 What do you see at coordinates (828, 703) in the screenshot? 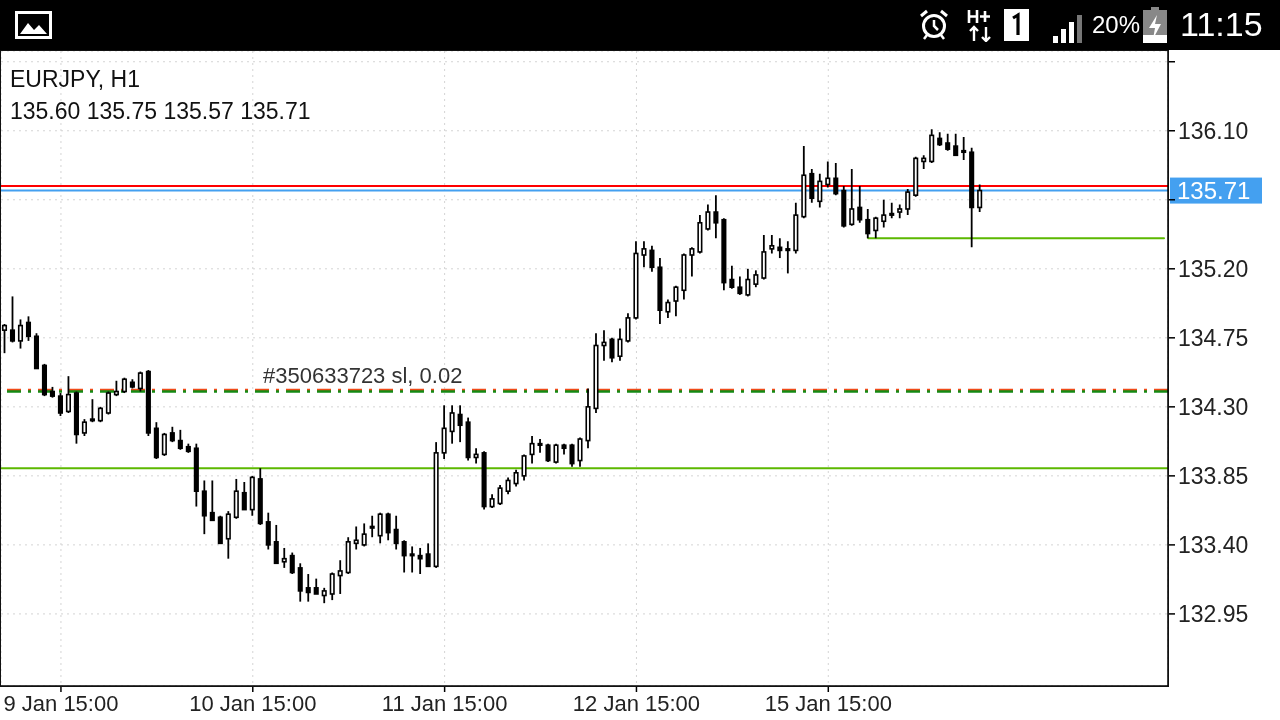
I see `x-tick-label: 15 Jan 15:00` at bounding box center [828, 703].